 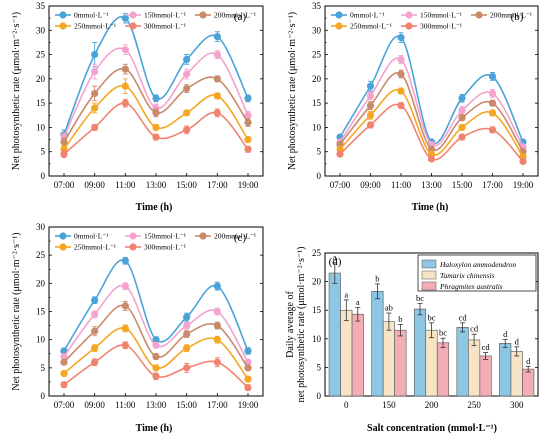 What do you see at coordinates (389, 308) in the screenshot?
I see `significance-label: ab` at bounding box center [389, 308].